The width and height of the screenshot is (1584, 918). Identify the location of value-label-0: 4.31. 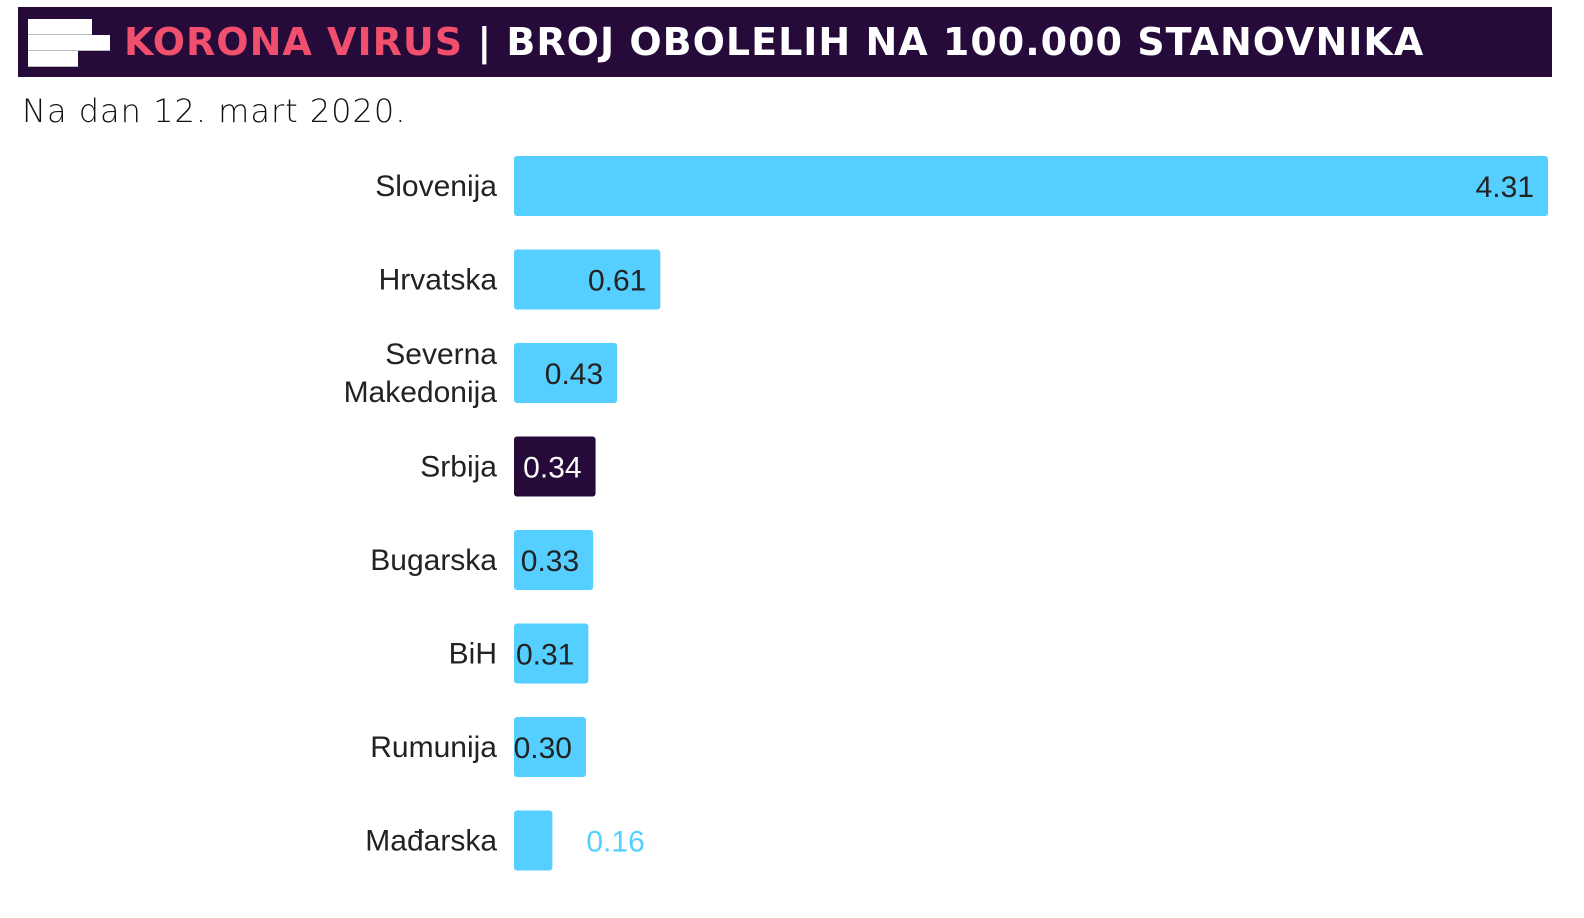
(1505, 187).